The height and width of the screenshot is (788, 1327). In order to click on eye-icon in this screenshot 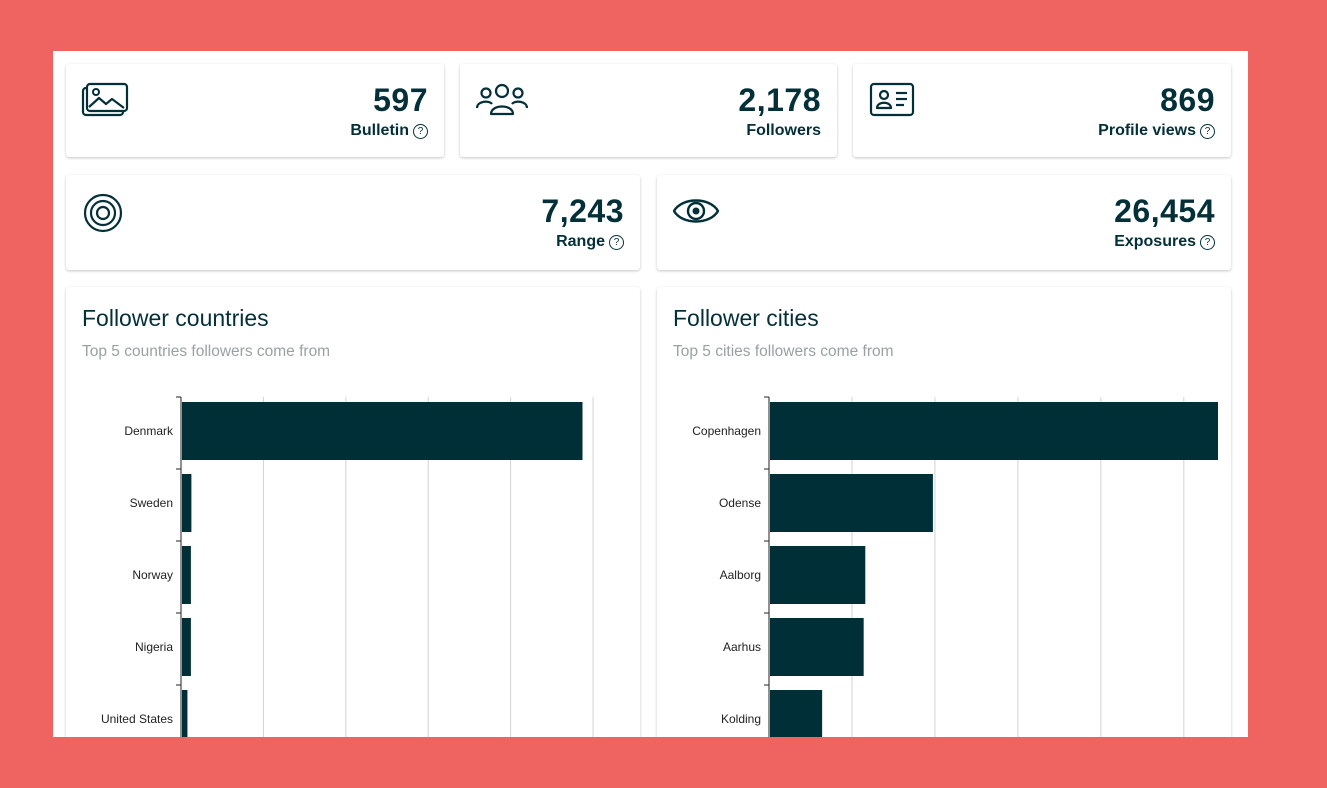, I will do `click(696, 211)`.